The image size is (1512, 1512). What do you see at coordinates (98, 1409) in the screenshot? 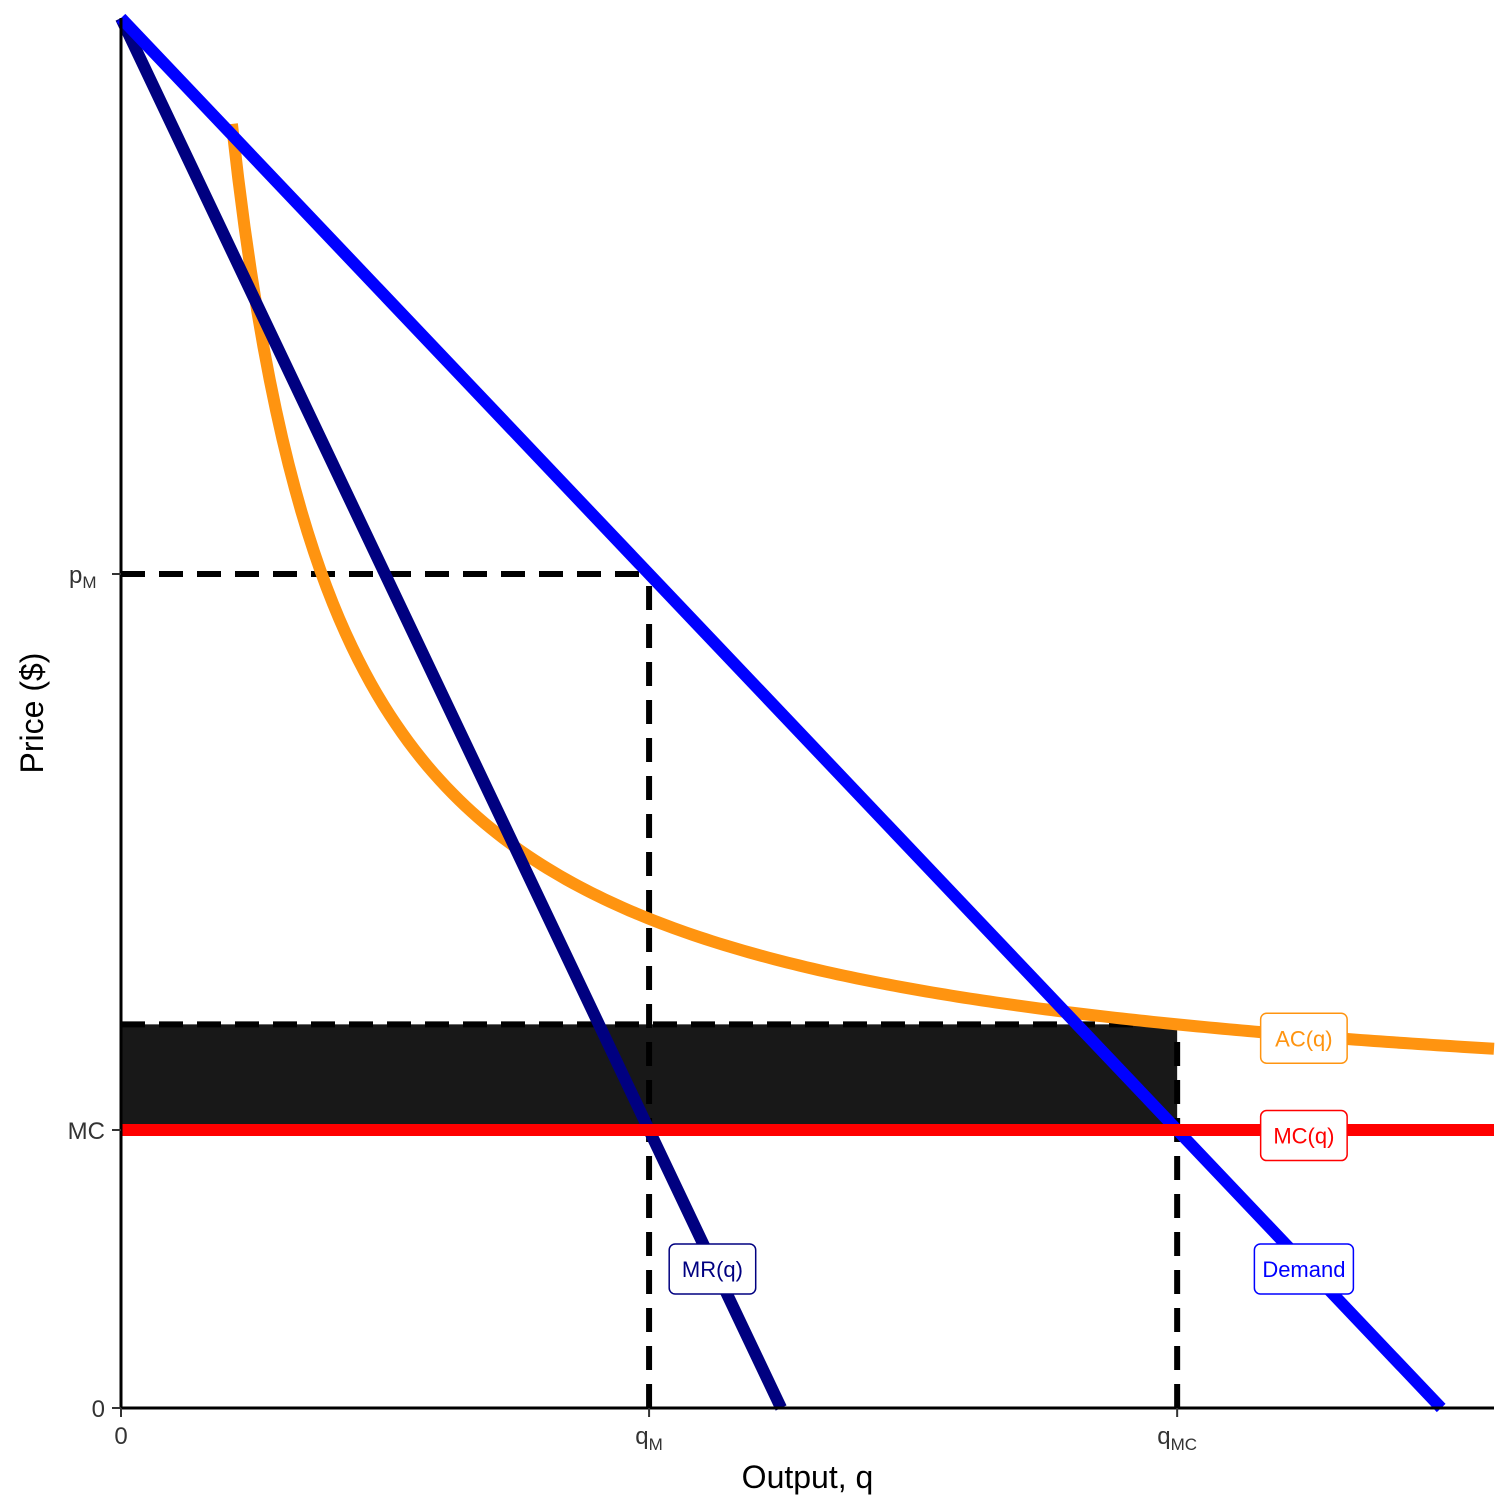
I see `y-tick-label: 0` at bounding box center [98, 1409].